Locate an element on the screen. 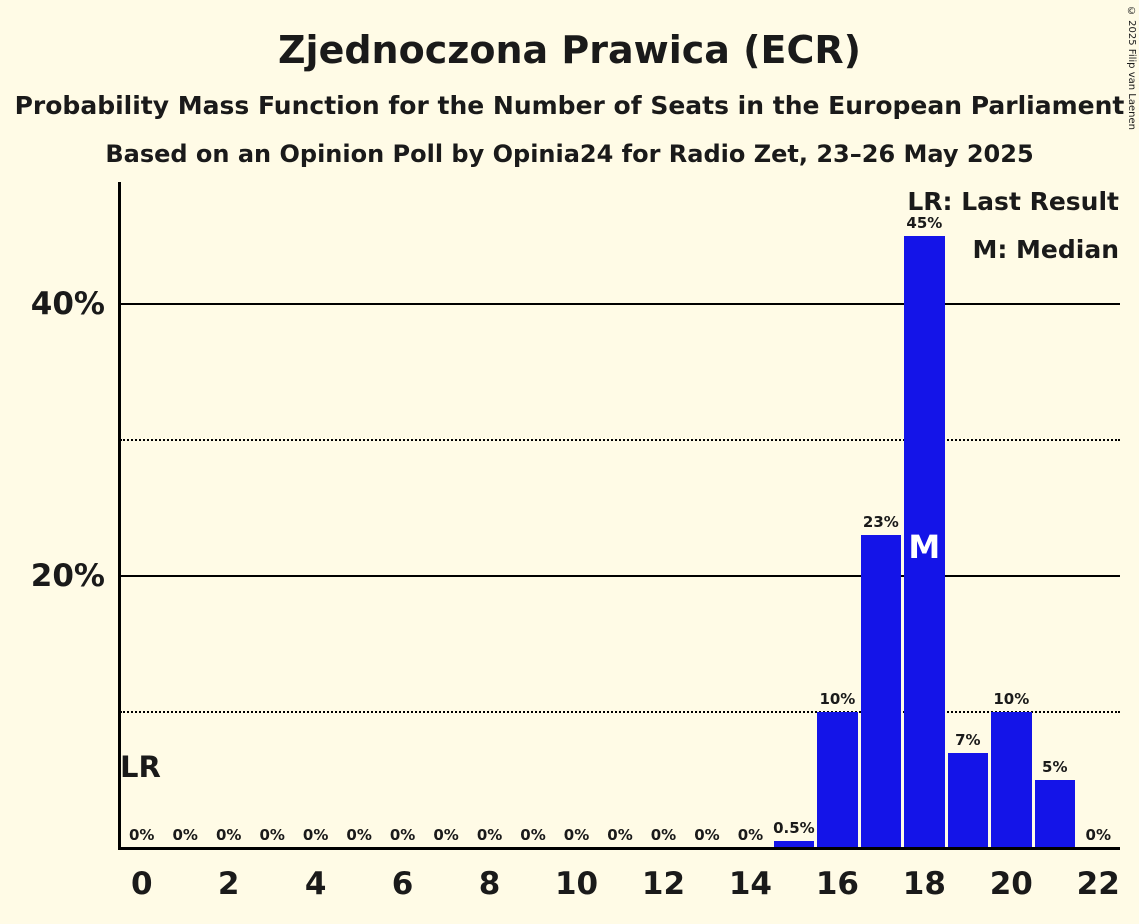 Image resolution: width=1139 pixels, height=924 pixels. bar-value-label-seat-15: 0.5% is located at coordinates (794, 828).